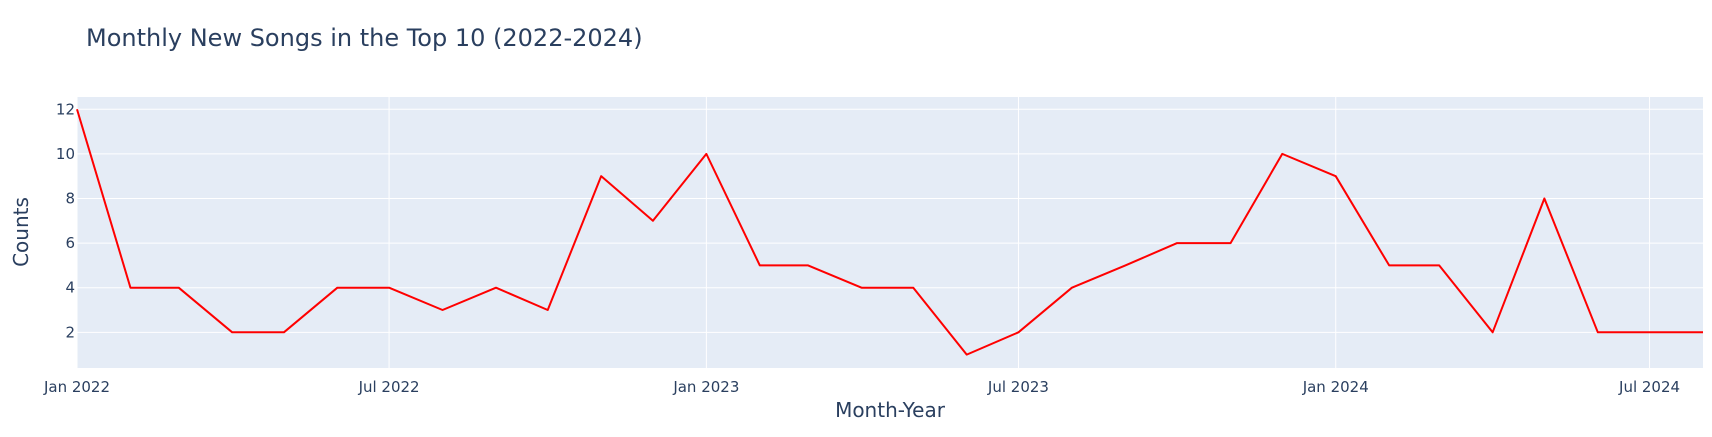 This screenshot has height=437, width=1712. What do you see at coordinates (76, 387) in the screenshot?
I see `x-tick-label: Jan 2022` at bounding box center [76, 387].